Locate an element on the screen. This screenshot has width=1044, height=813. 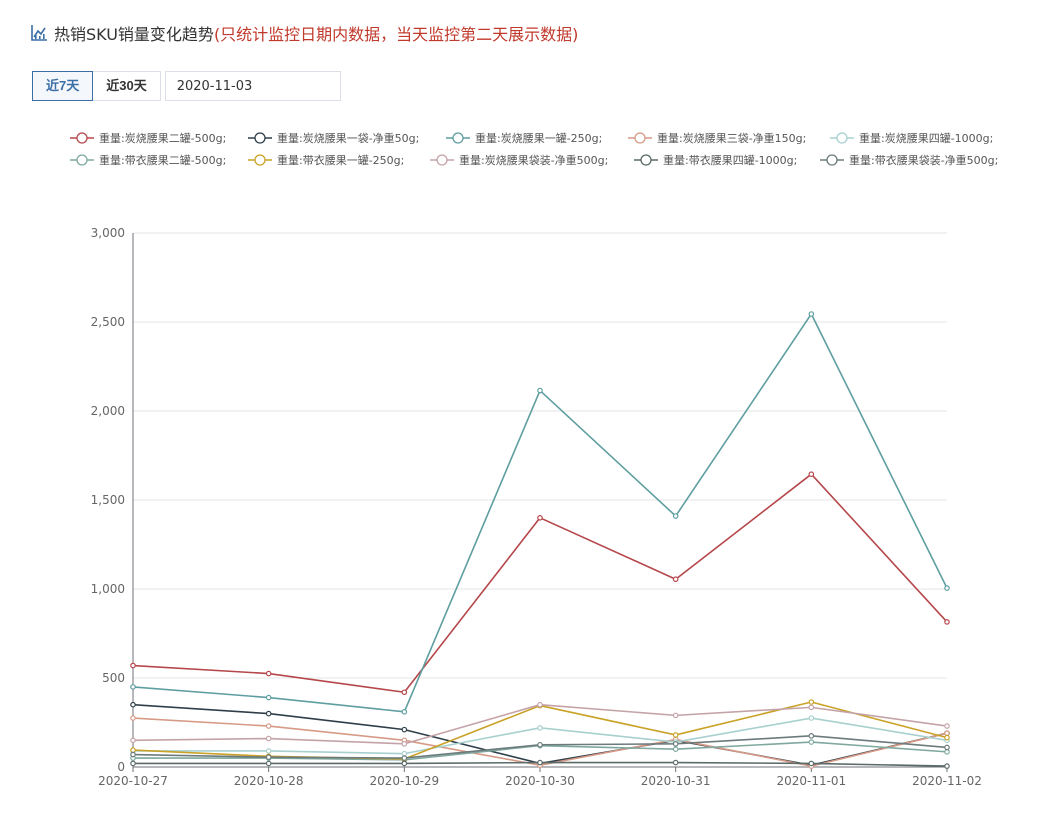
x-tick-label: 2020-10-30 is located at coordinates (540, 781).